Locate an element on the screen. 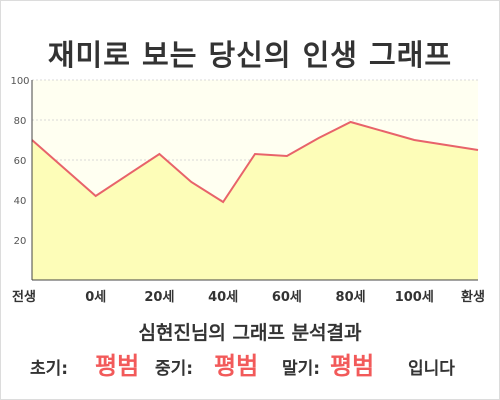 The height and width of the screenshot is (400, 500). page-title: 재미로 보는 당신의 인생 그래프 is located at coordinates (250, 55).